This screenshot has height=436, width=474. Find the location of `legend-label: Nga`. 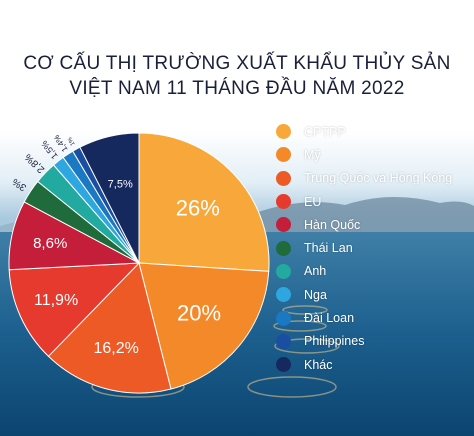

legend-label: Nga is located at coordinates (315, 294).